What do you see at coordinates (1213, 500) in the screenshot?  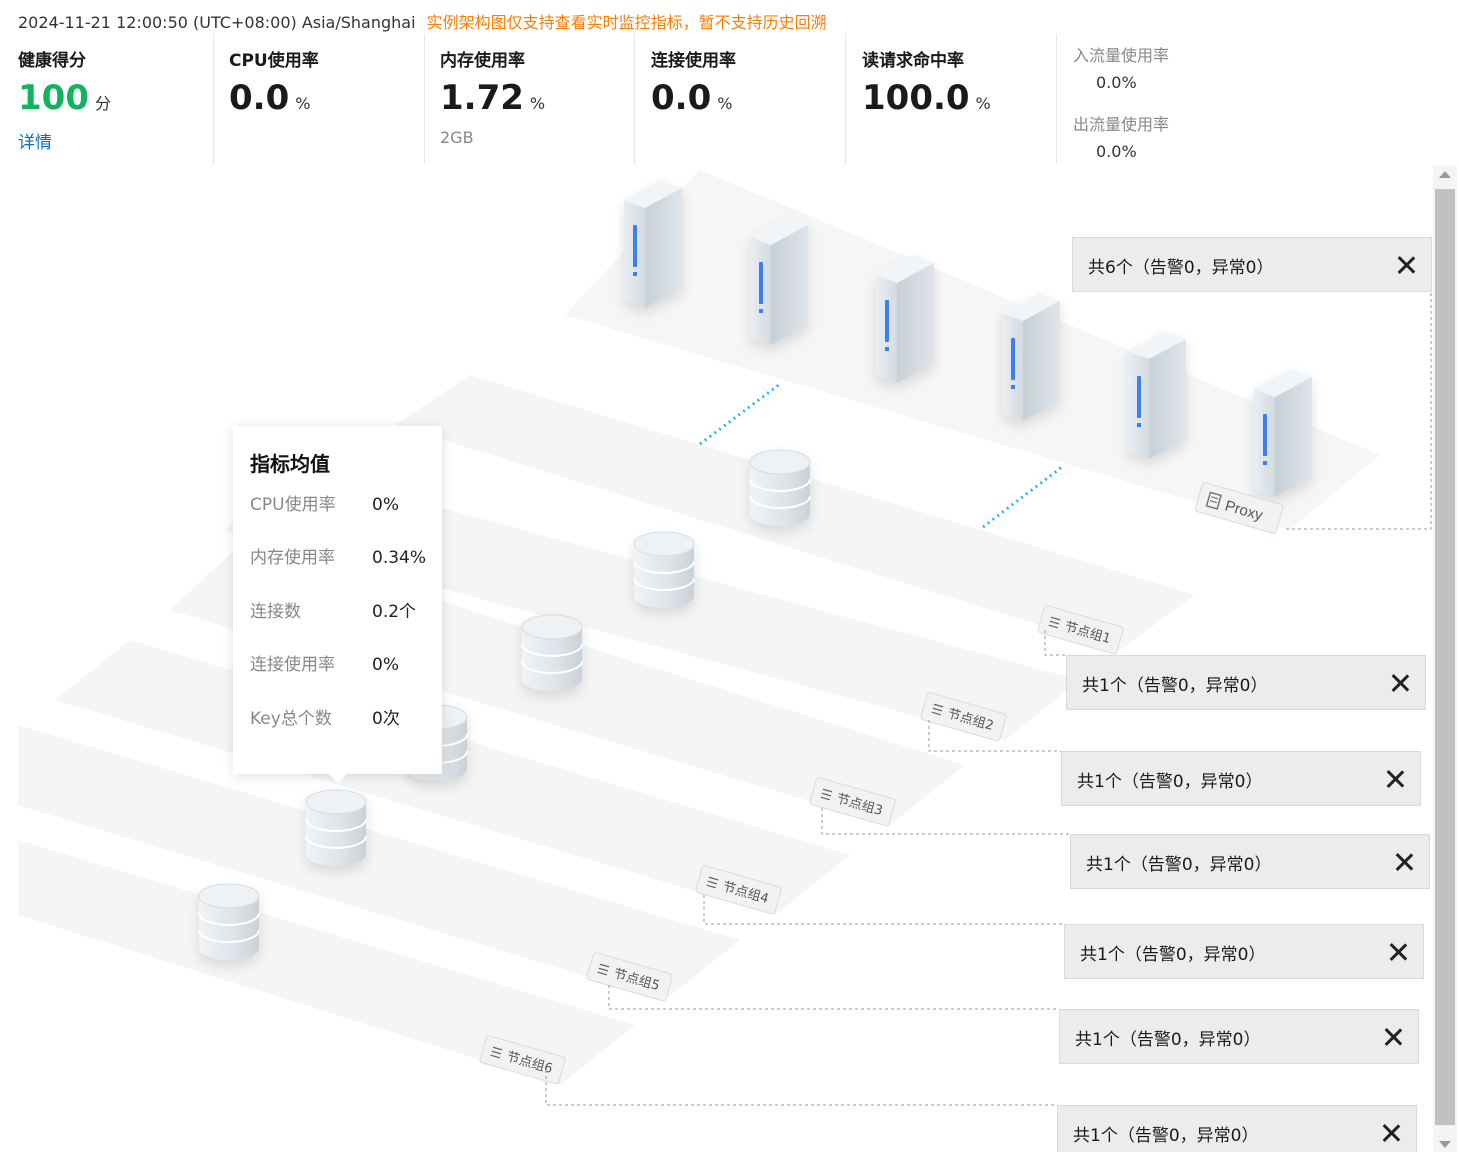 I see `server-icon` at bounding box center [1213, 500].